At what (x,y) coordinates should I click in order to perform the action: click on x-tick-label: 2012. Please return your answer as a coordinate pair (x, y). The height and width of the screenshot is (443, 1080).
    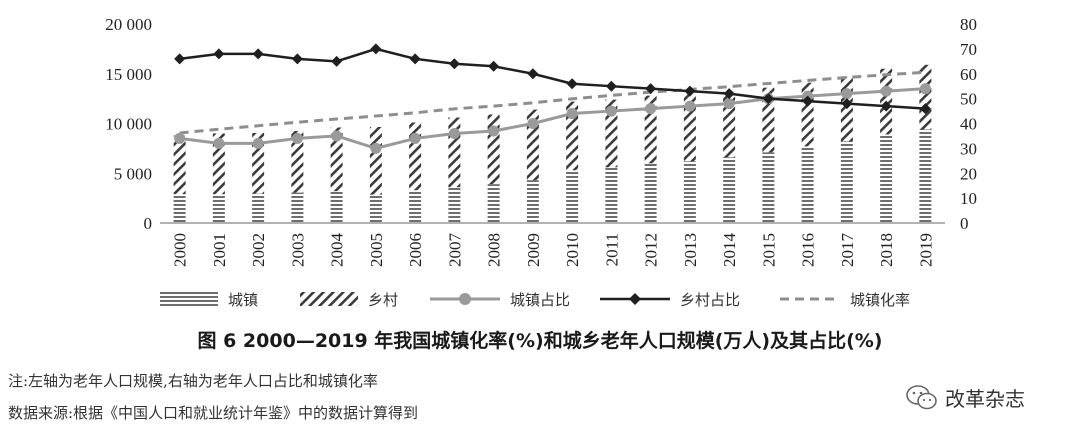
    Looking at the image, I should click on (651, 250).